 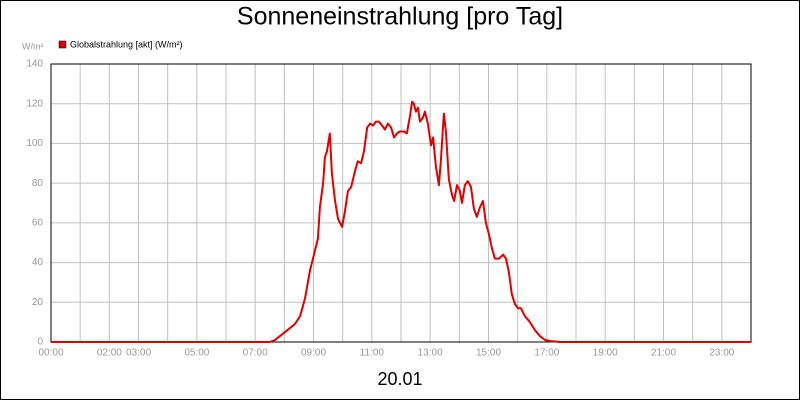 What do you see at coordinates (488, 353) in the screenshot?
I see `x-tick-label: 15:00` at bounding box center [488, 353].